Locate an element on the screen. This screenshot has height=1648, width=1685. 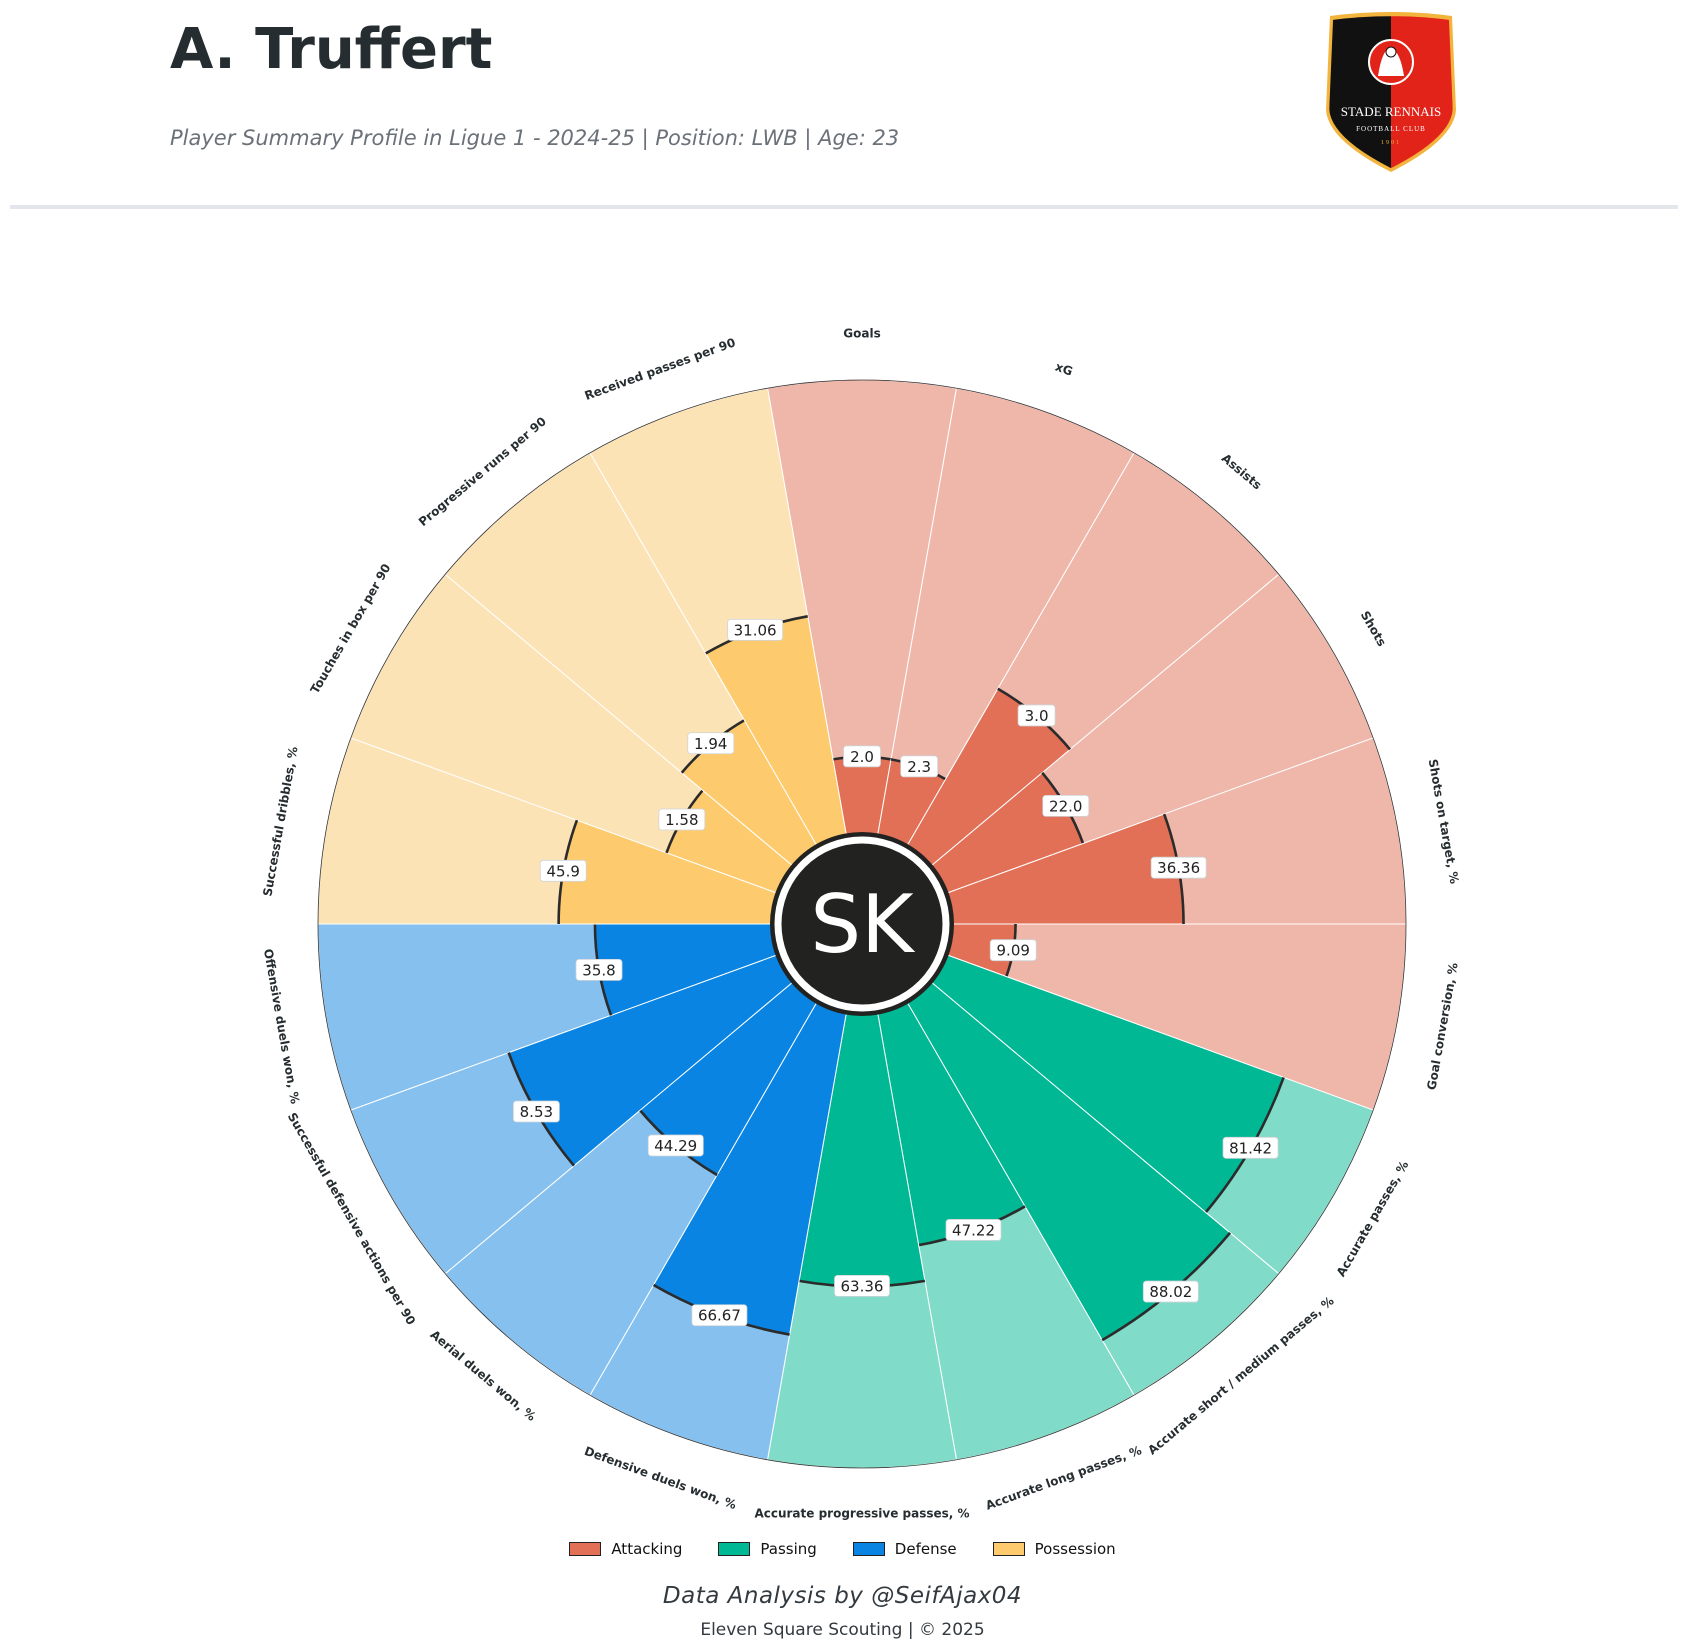
value-label-touches-in-box-per-90: 1.58 is located at coordinates (682, 819).